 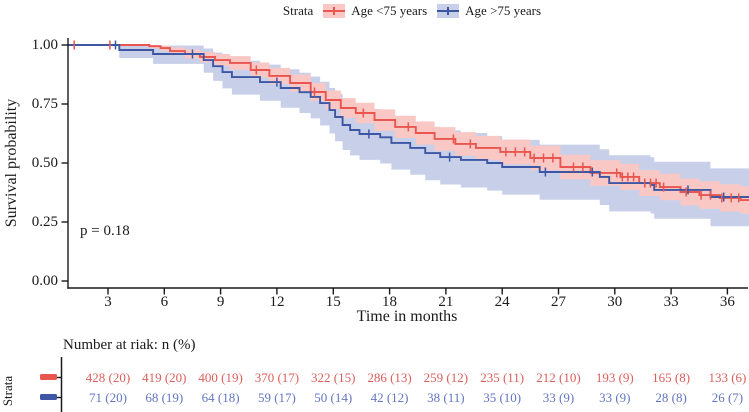 What do you see at coordinates (48, 377) in the screenshot?
I see `risk-row-key-age-lt75` at bounding box center [48, 377].